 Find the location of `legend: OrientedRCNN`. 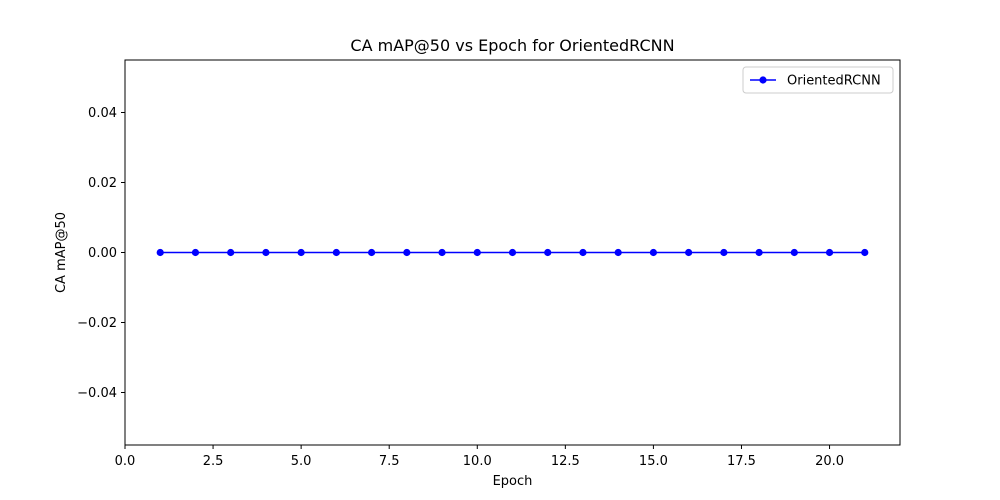

legend: OrientedRCNN is located at coordinates (818, 80).